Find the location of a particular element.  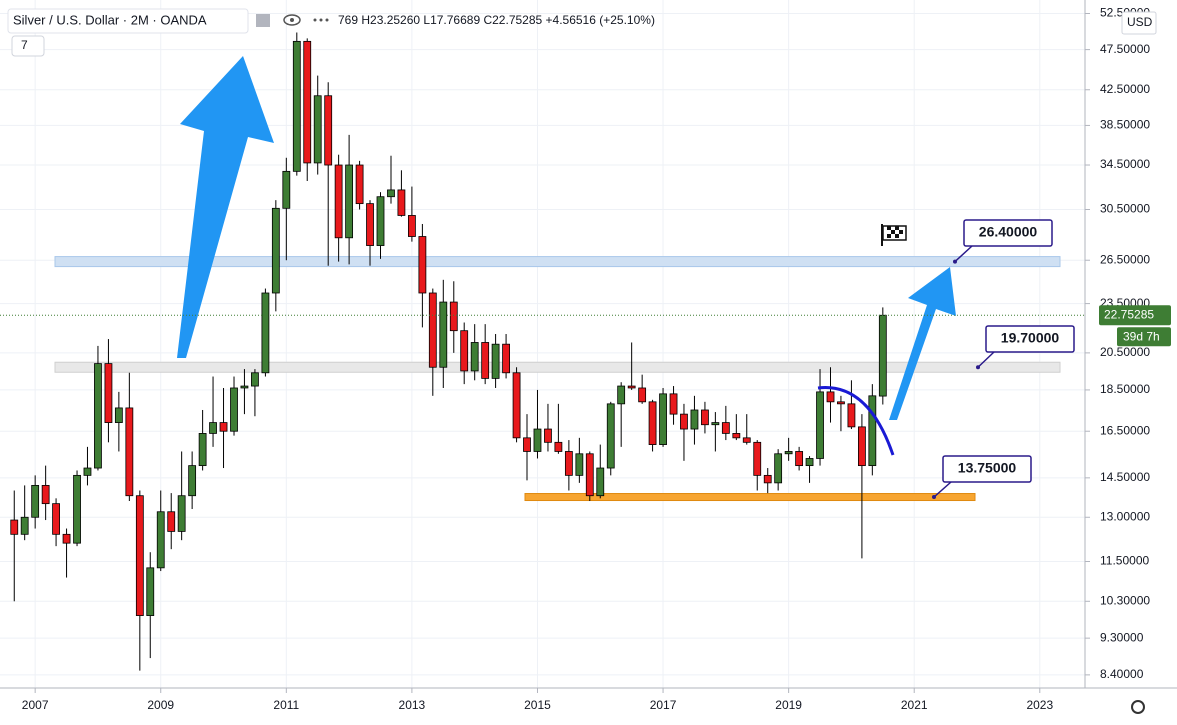

countdown-box is located at coordinates (1144, 337).